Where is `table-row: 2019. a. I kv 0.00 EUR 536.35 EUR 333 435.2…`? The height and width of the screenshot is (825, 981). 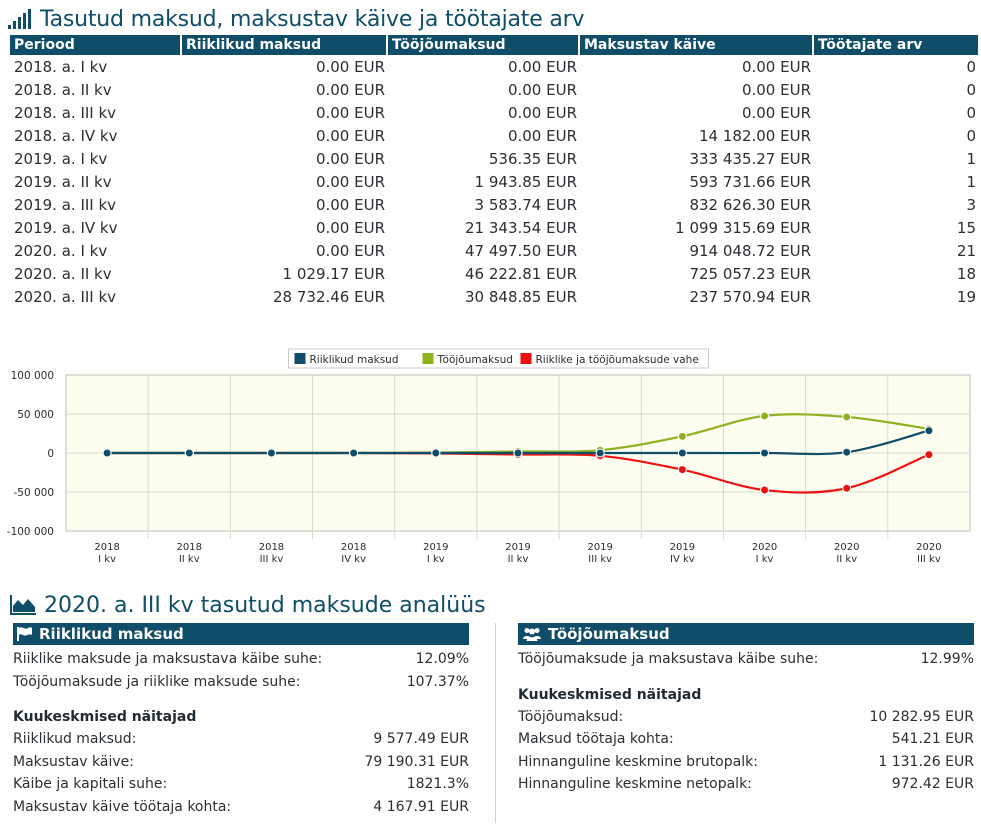
table-row: 2019. a. I kv 0.00 EUR 536.35 EUR 333 435.2… is located at coordinates (494, 158).